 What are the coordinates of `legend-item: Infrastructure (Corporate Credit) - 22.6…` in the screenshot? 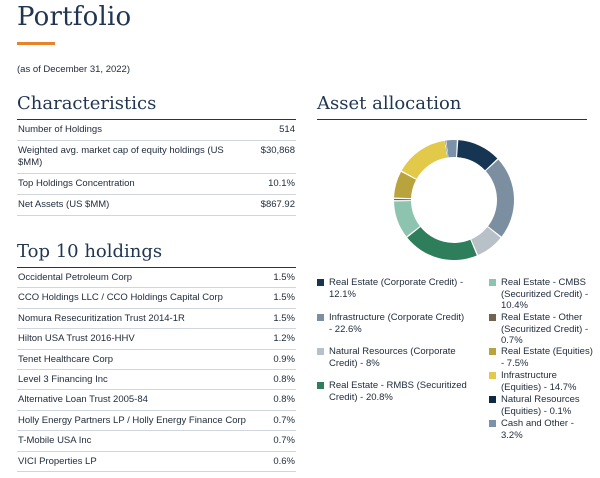 It's located at (392, 323).